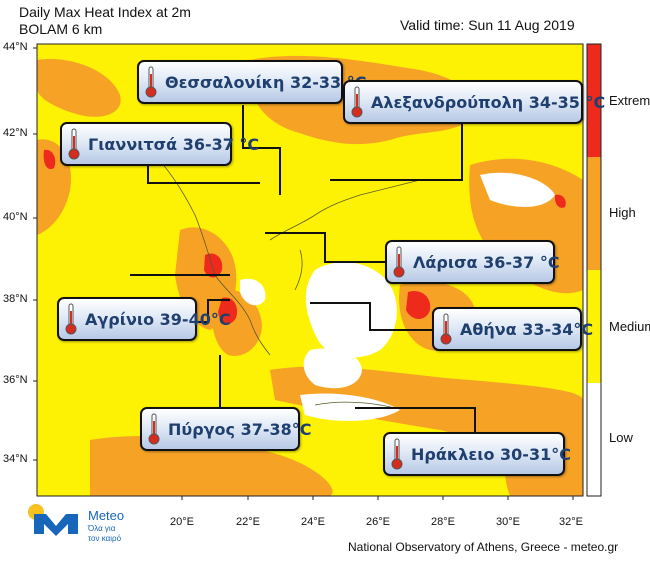  I want to click on legend-colorbar, so click(594, 270).